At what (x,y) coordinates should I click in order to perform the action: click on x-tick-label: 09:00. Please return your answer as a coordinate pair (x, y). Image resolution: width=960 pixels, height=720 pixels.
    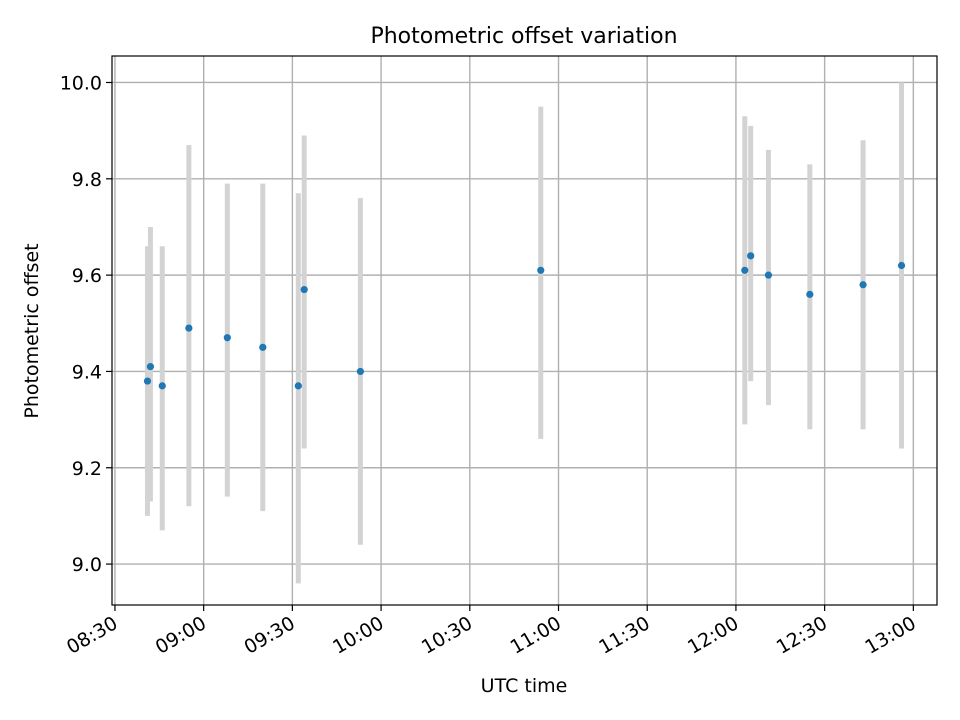
    Looking at the image, I should click on (181, 635).